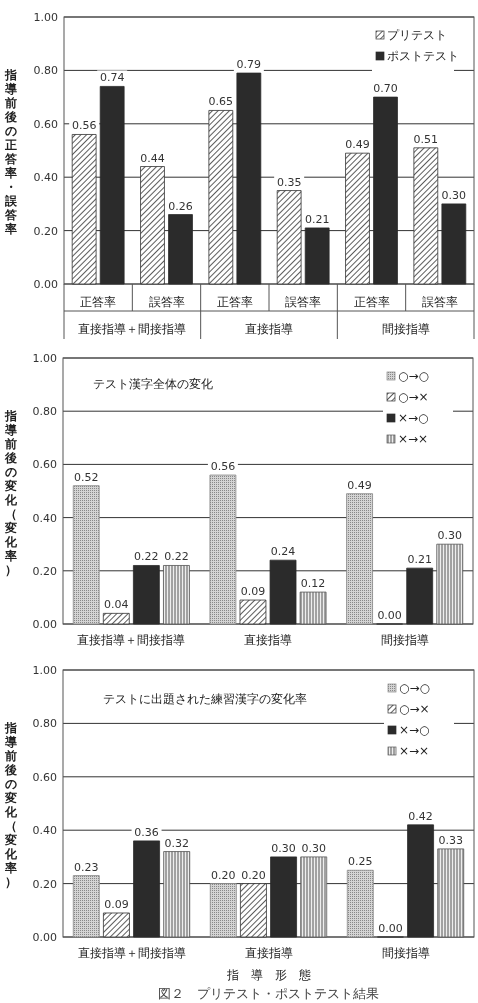  I want to click on text: 間接指導, so click(405, 329).